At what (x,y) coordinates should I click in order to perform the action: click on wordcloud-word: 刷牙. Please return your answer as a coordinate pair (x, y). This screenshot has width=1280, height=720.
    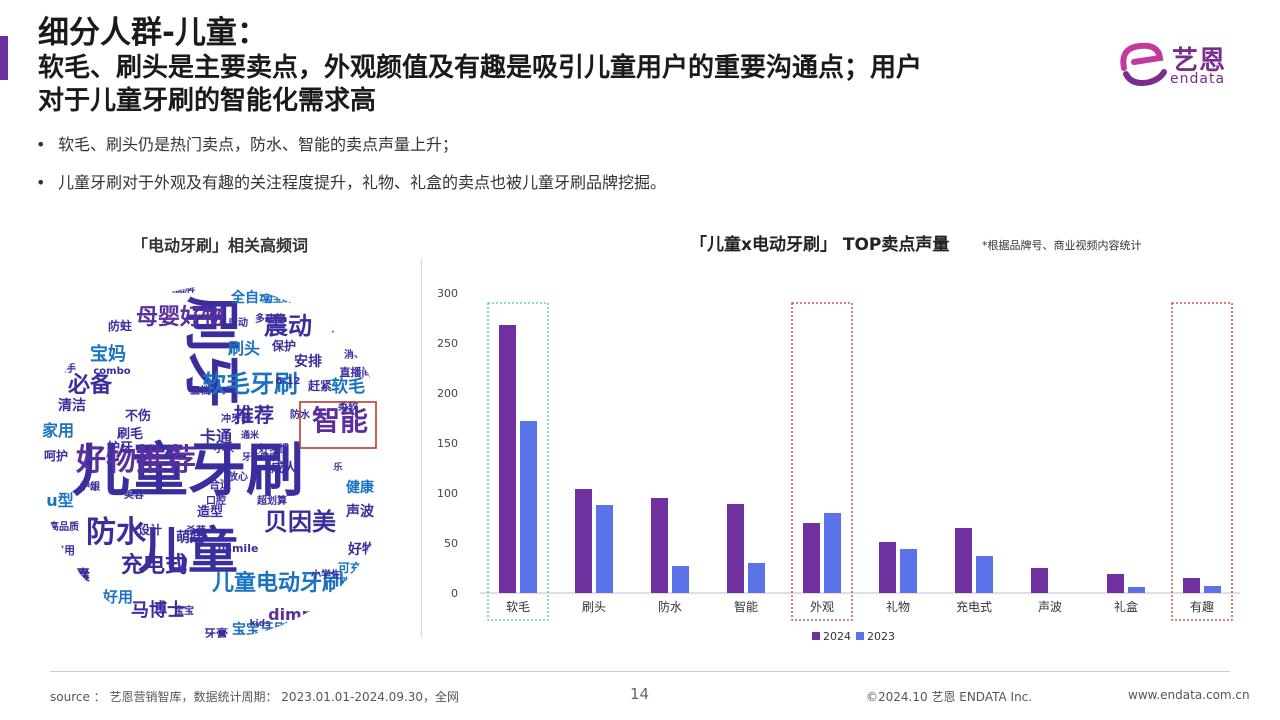
    Looking at the image, I should click on (210, 352).